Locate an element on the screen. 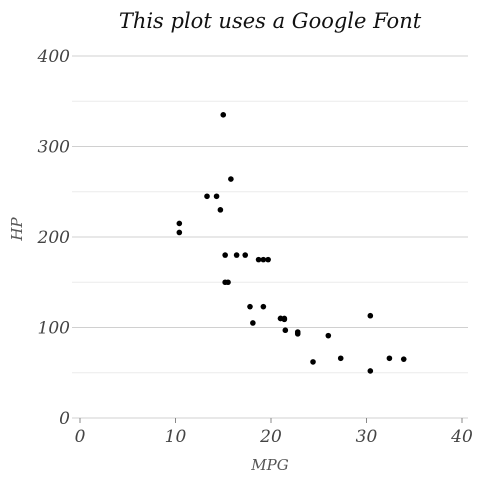 The image size is (480, 480). y-tick-label: 0 is located at coordinates (64, 419).